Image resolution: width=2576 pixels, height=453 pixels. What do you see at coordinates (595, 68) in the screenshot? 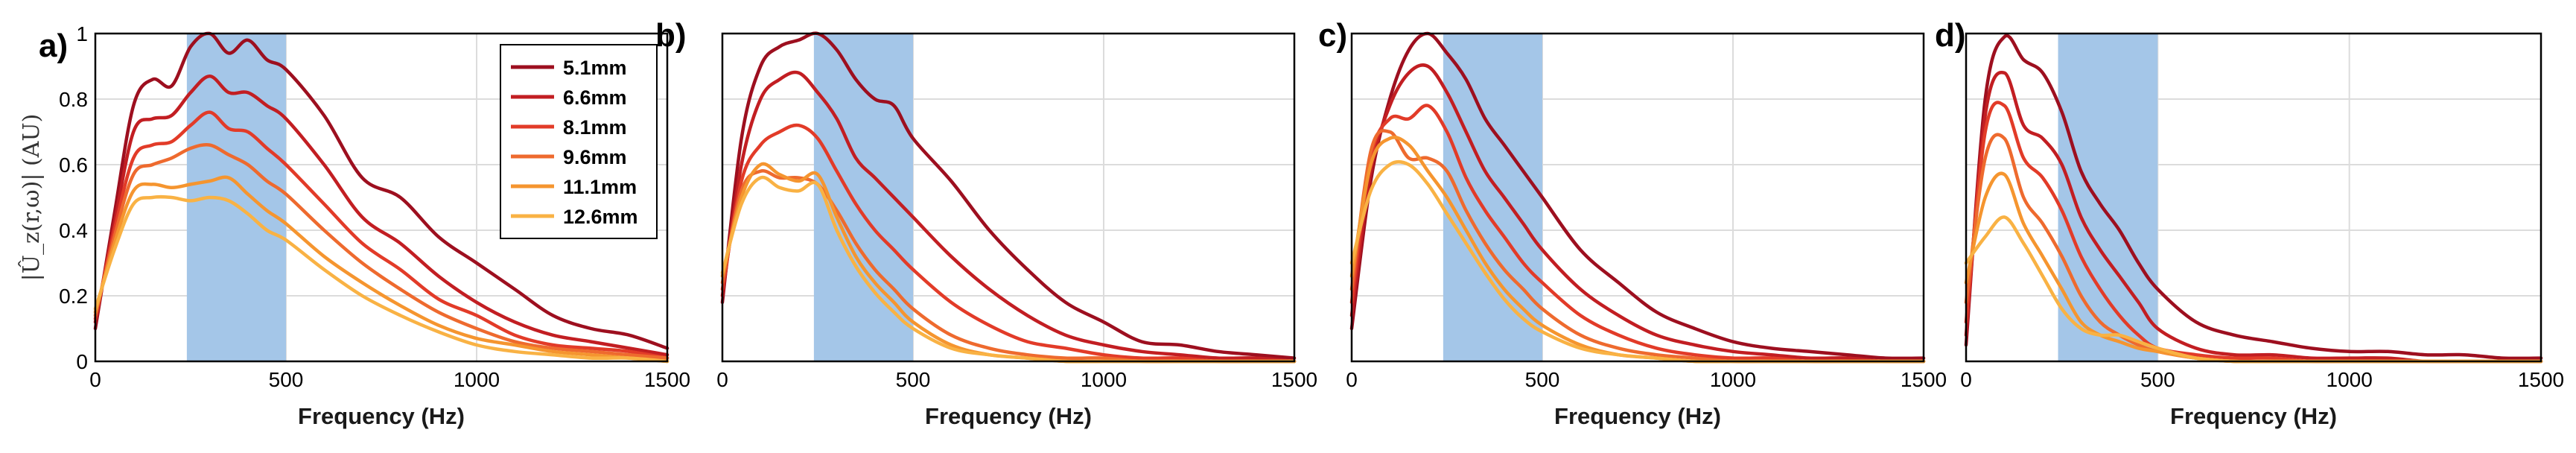
I see `legend-entry: 5.1mm` at bounding box center [595, 68].